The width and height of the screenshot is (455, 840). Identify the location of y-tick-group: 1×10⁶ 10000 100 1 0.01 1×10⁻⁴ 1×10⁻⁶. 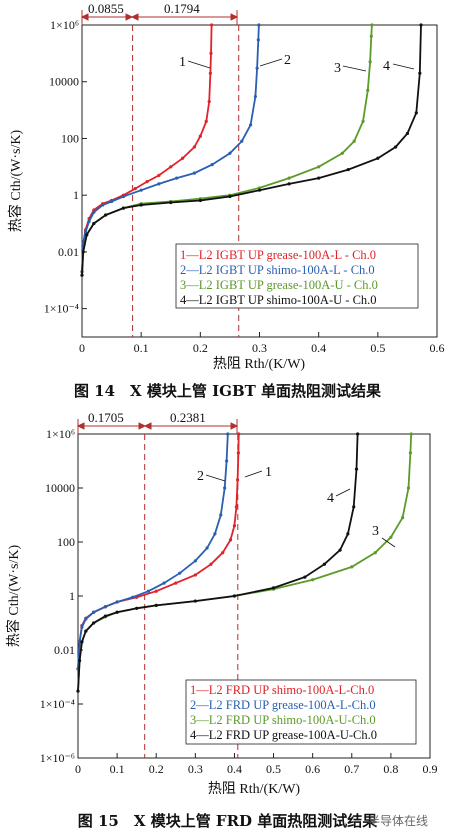
(61, 596).